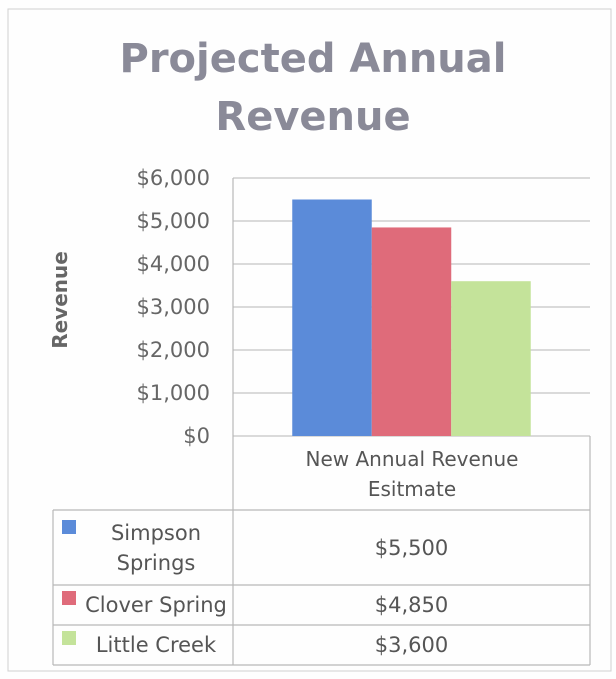 The width and height of the screenshot is (616, 679). I want to click on chart-title: Projected Annual Revenue, so click(313, 88).